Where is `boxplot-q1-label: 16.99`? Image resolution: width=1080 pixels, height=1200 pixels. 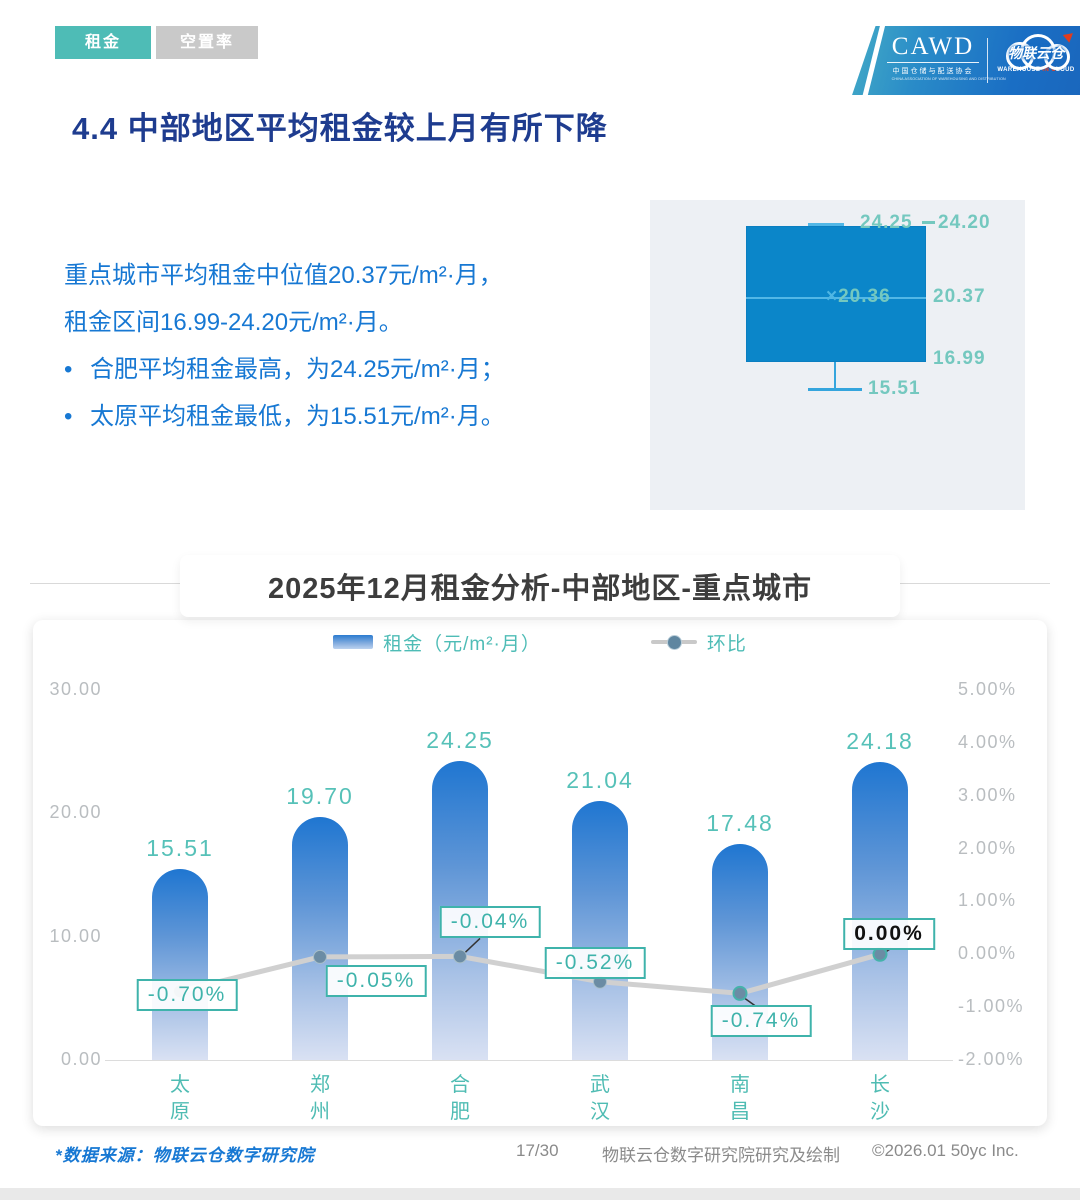
boxplot-q1-label: 16.99 is located at coordinates (959, 358).